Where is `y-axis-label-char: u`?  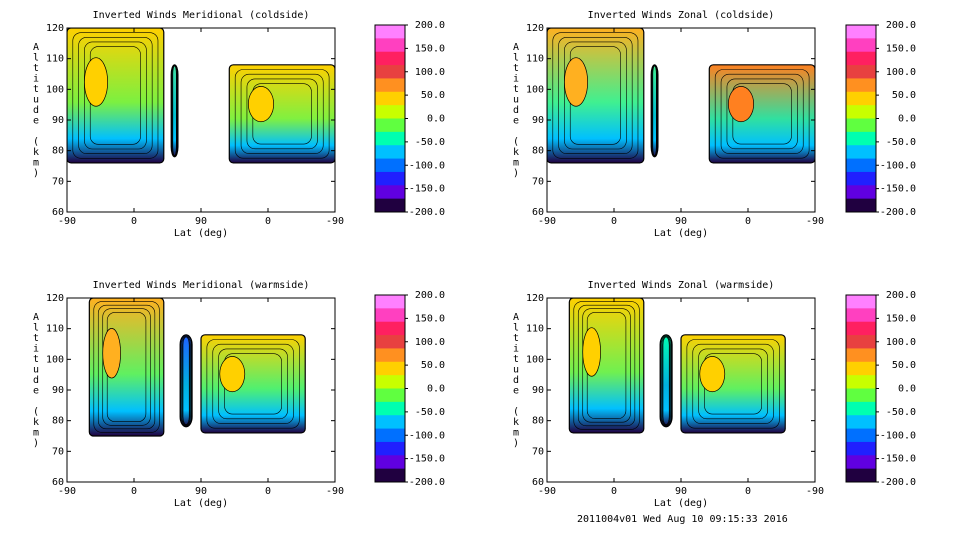 y-axis-label-char: u is located at coordinates (36, 370).